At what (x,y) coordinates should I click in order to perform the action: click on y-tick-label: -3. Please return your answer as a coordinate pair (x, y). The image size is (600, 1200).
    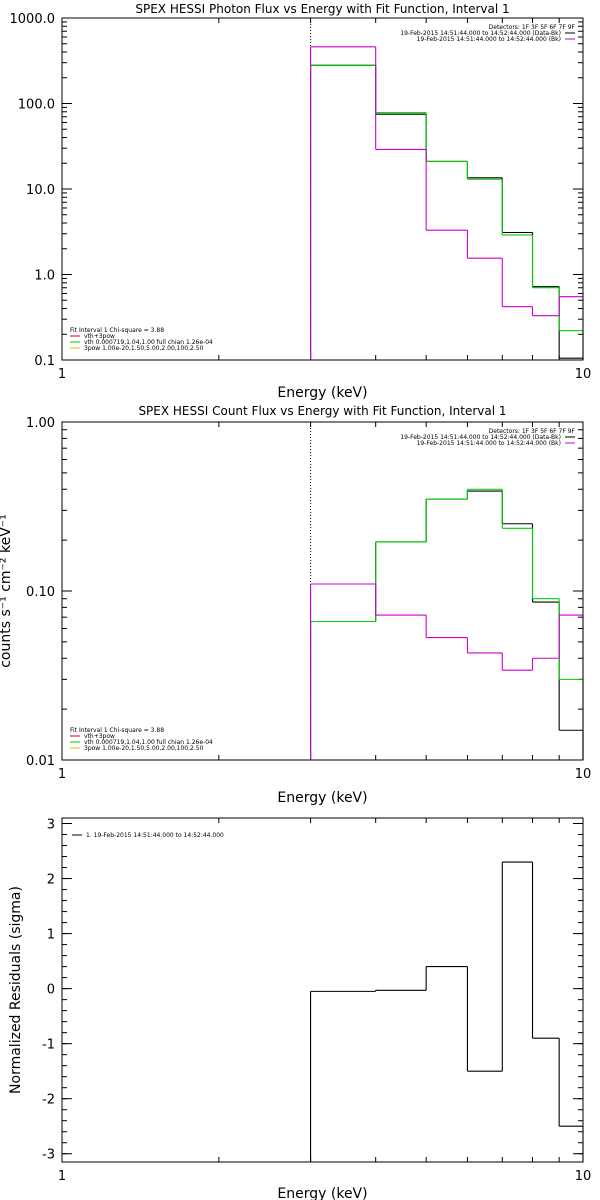
    Looking at the image, I should click on (48, 1155).